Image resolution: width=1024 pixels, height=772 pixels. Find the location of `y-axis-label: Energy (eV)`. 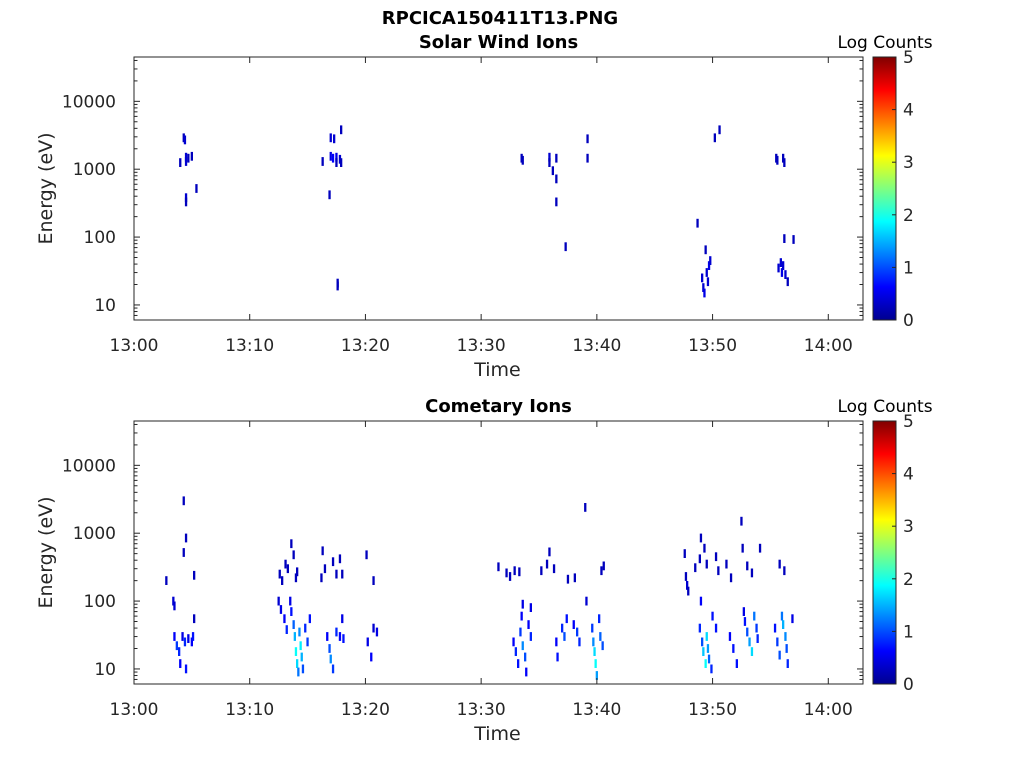

y-axis-label: Energy (eV) is located at coordinates (46, 552).